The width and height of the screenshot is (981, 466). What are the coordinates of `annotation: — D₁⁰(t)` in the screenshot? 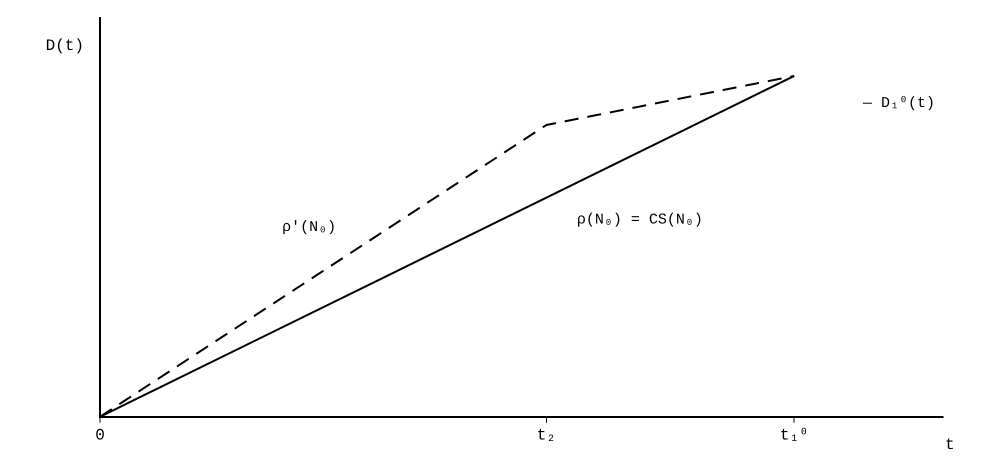 It's located at (899, 103).